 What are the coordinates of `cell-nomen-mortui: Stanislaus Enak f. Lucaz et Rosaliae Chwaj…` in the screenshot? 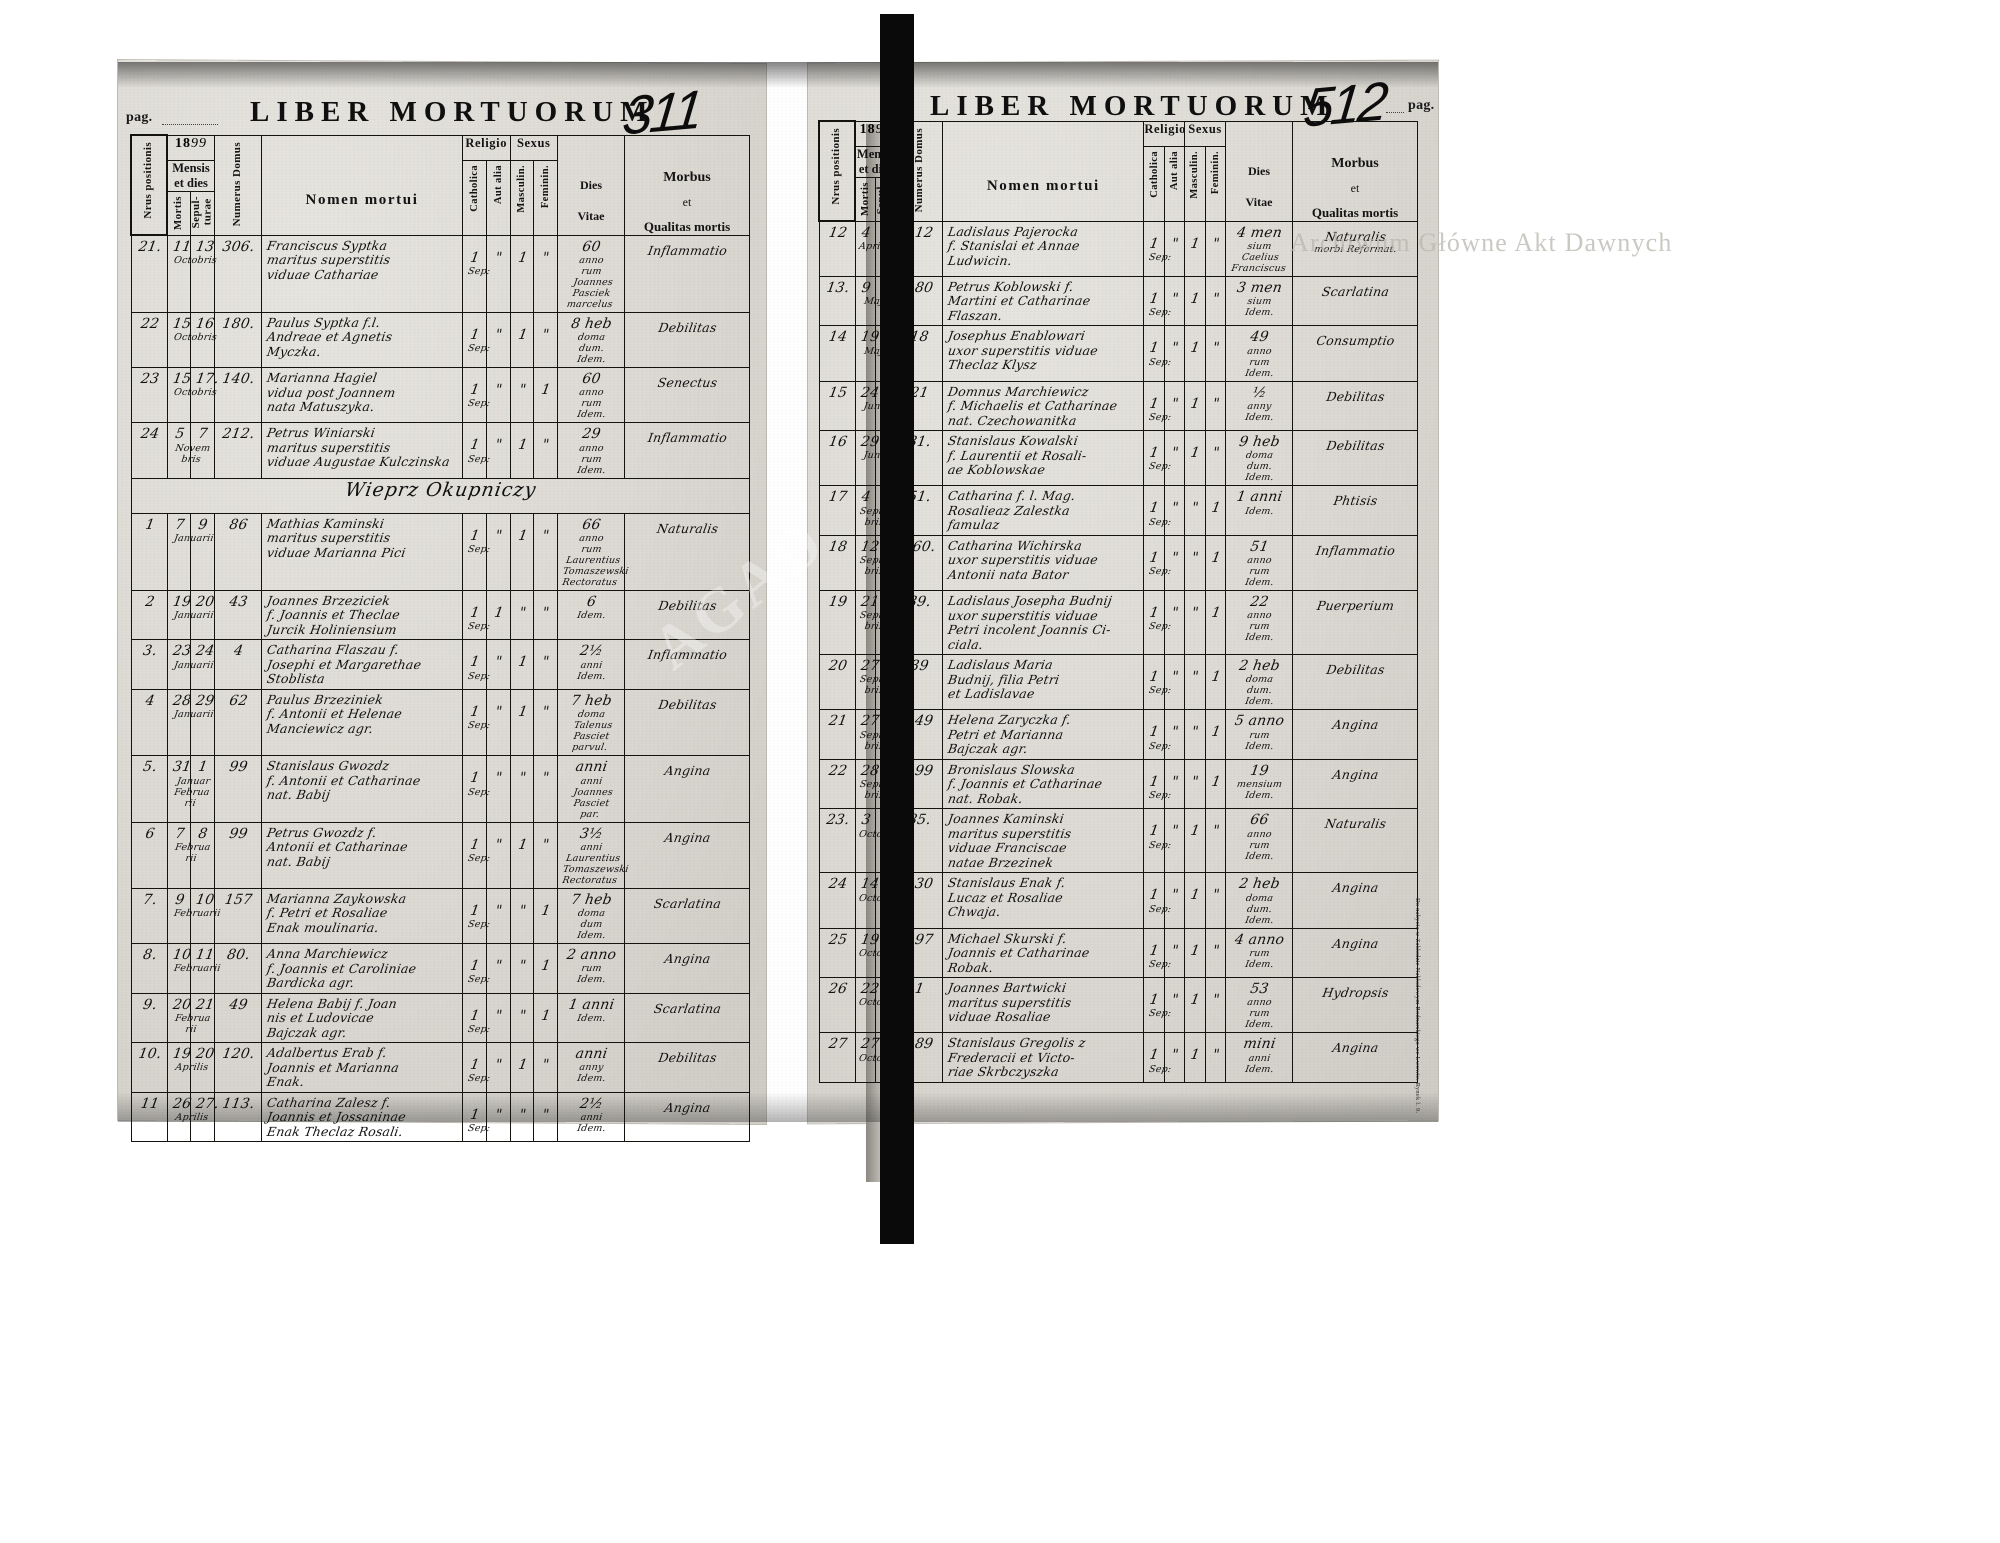 It's located at (1043, 900).